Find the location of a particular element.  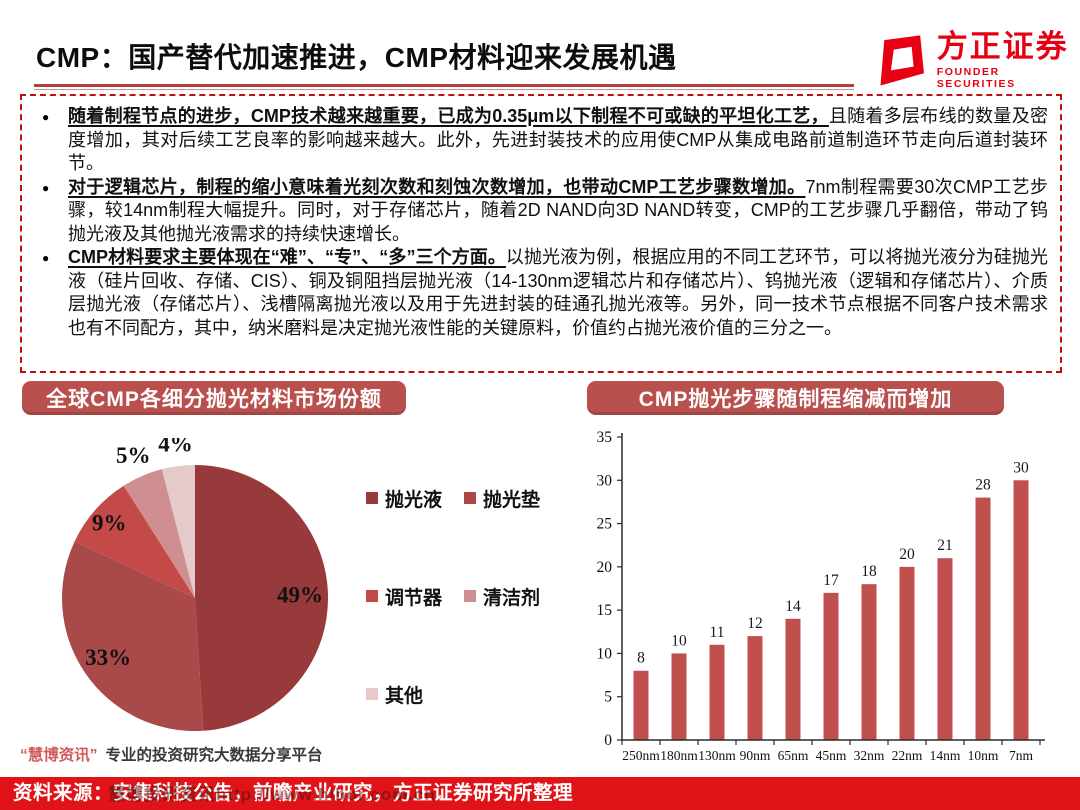

bar-180nm is located at coordinates (679, 696).